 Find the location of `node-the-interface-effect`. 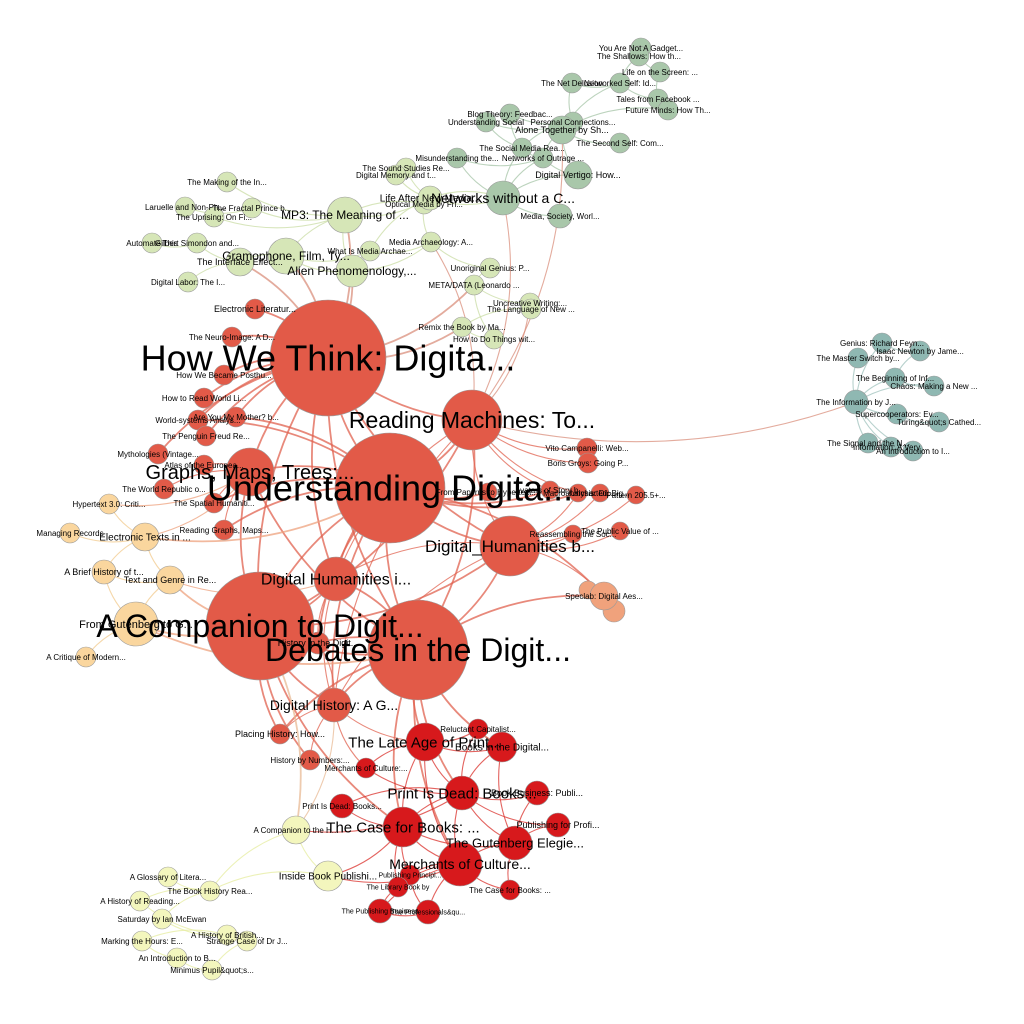

node-the-interface-effect is located at coordinates (240, 262).